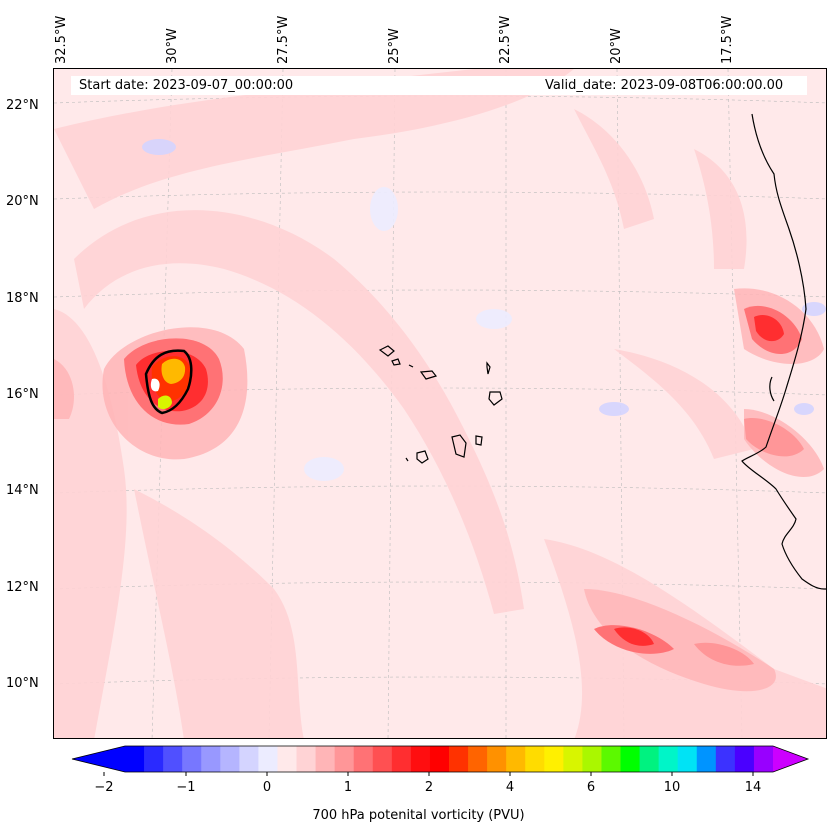 This screenshot has height=836, width=837. I want to click on lon-label: 25°W, so click(394, 46).